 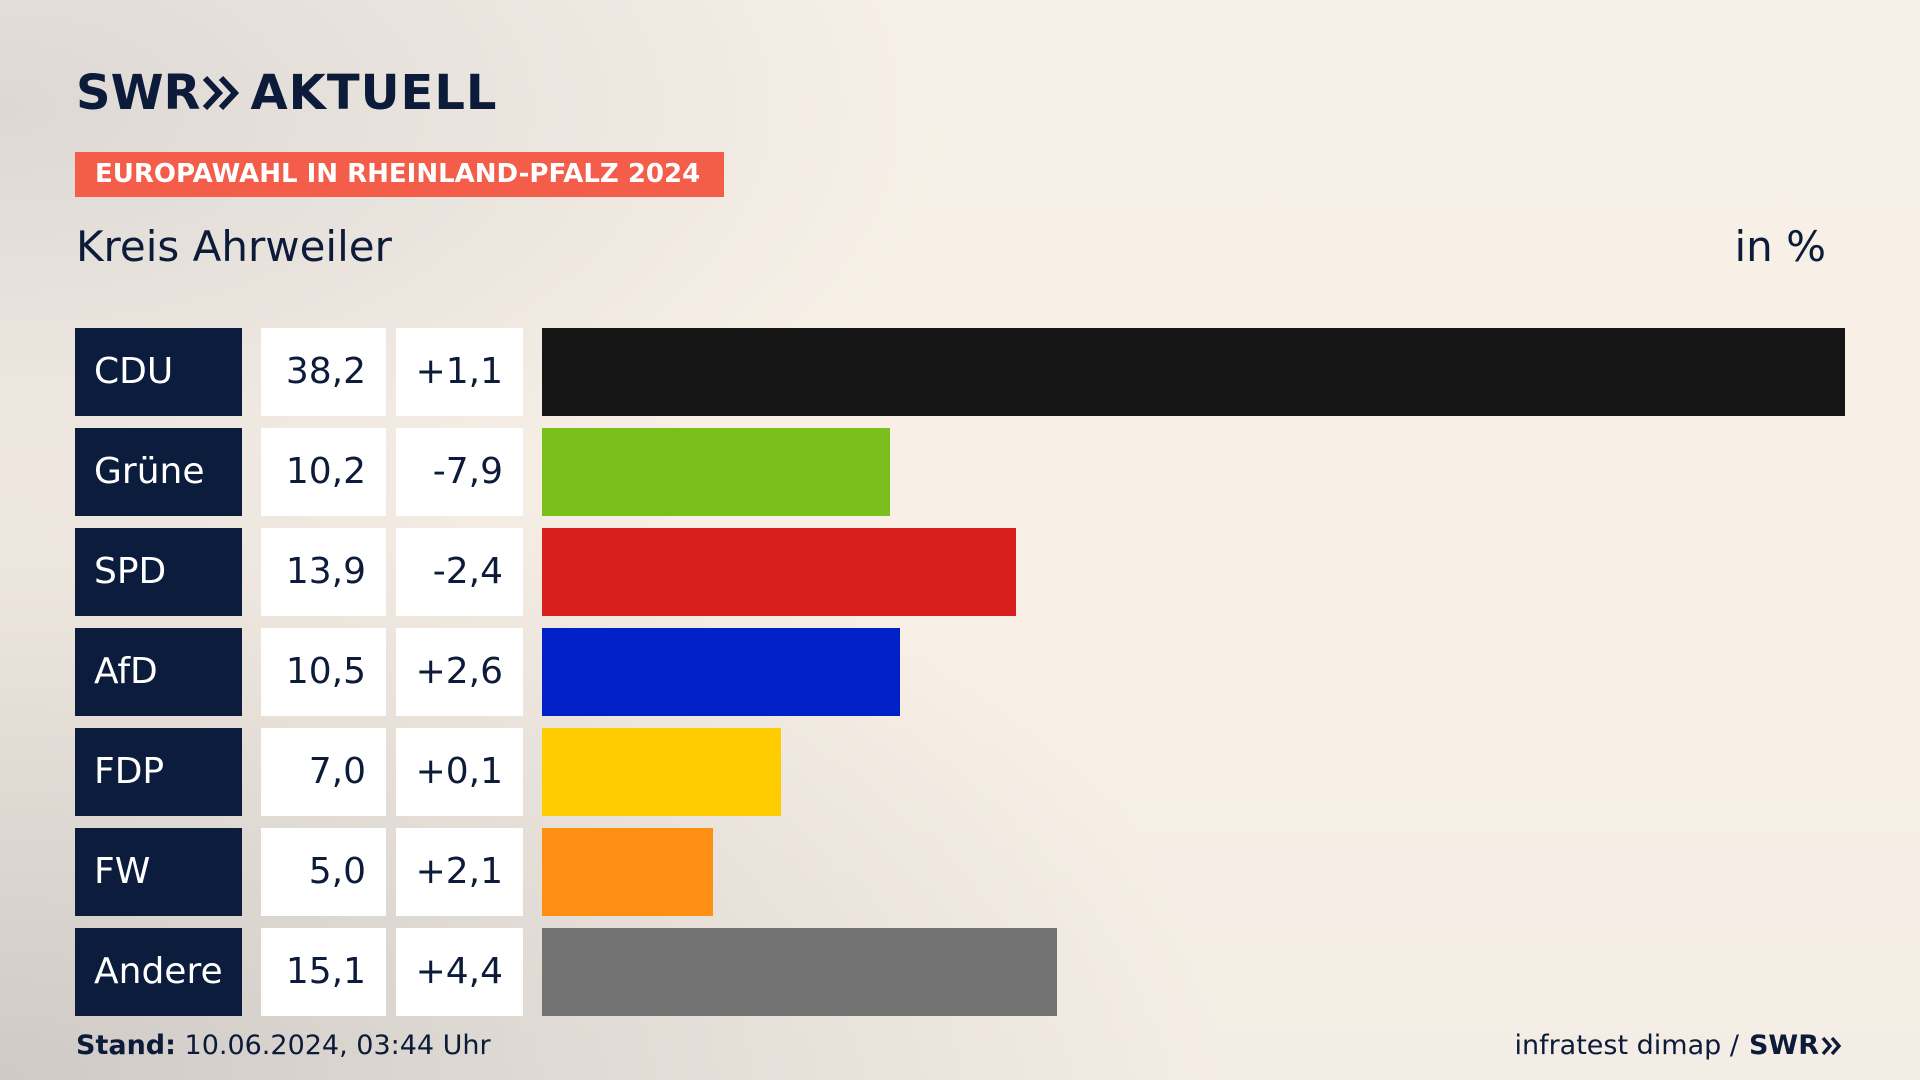 What do you see at coordinates (126, 1045) in the screenshot?
I see `stand-label: Stand:` at bounding box center [126, 1045].